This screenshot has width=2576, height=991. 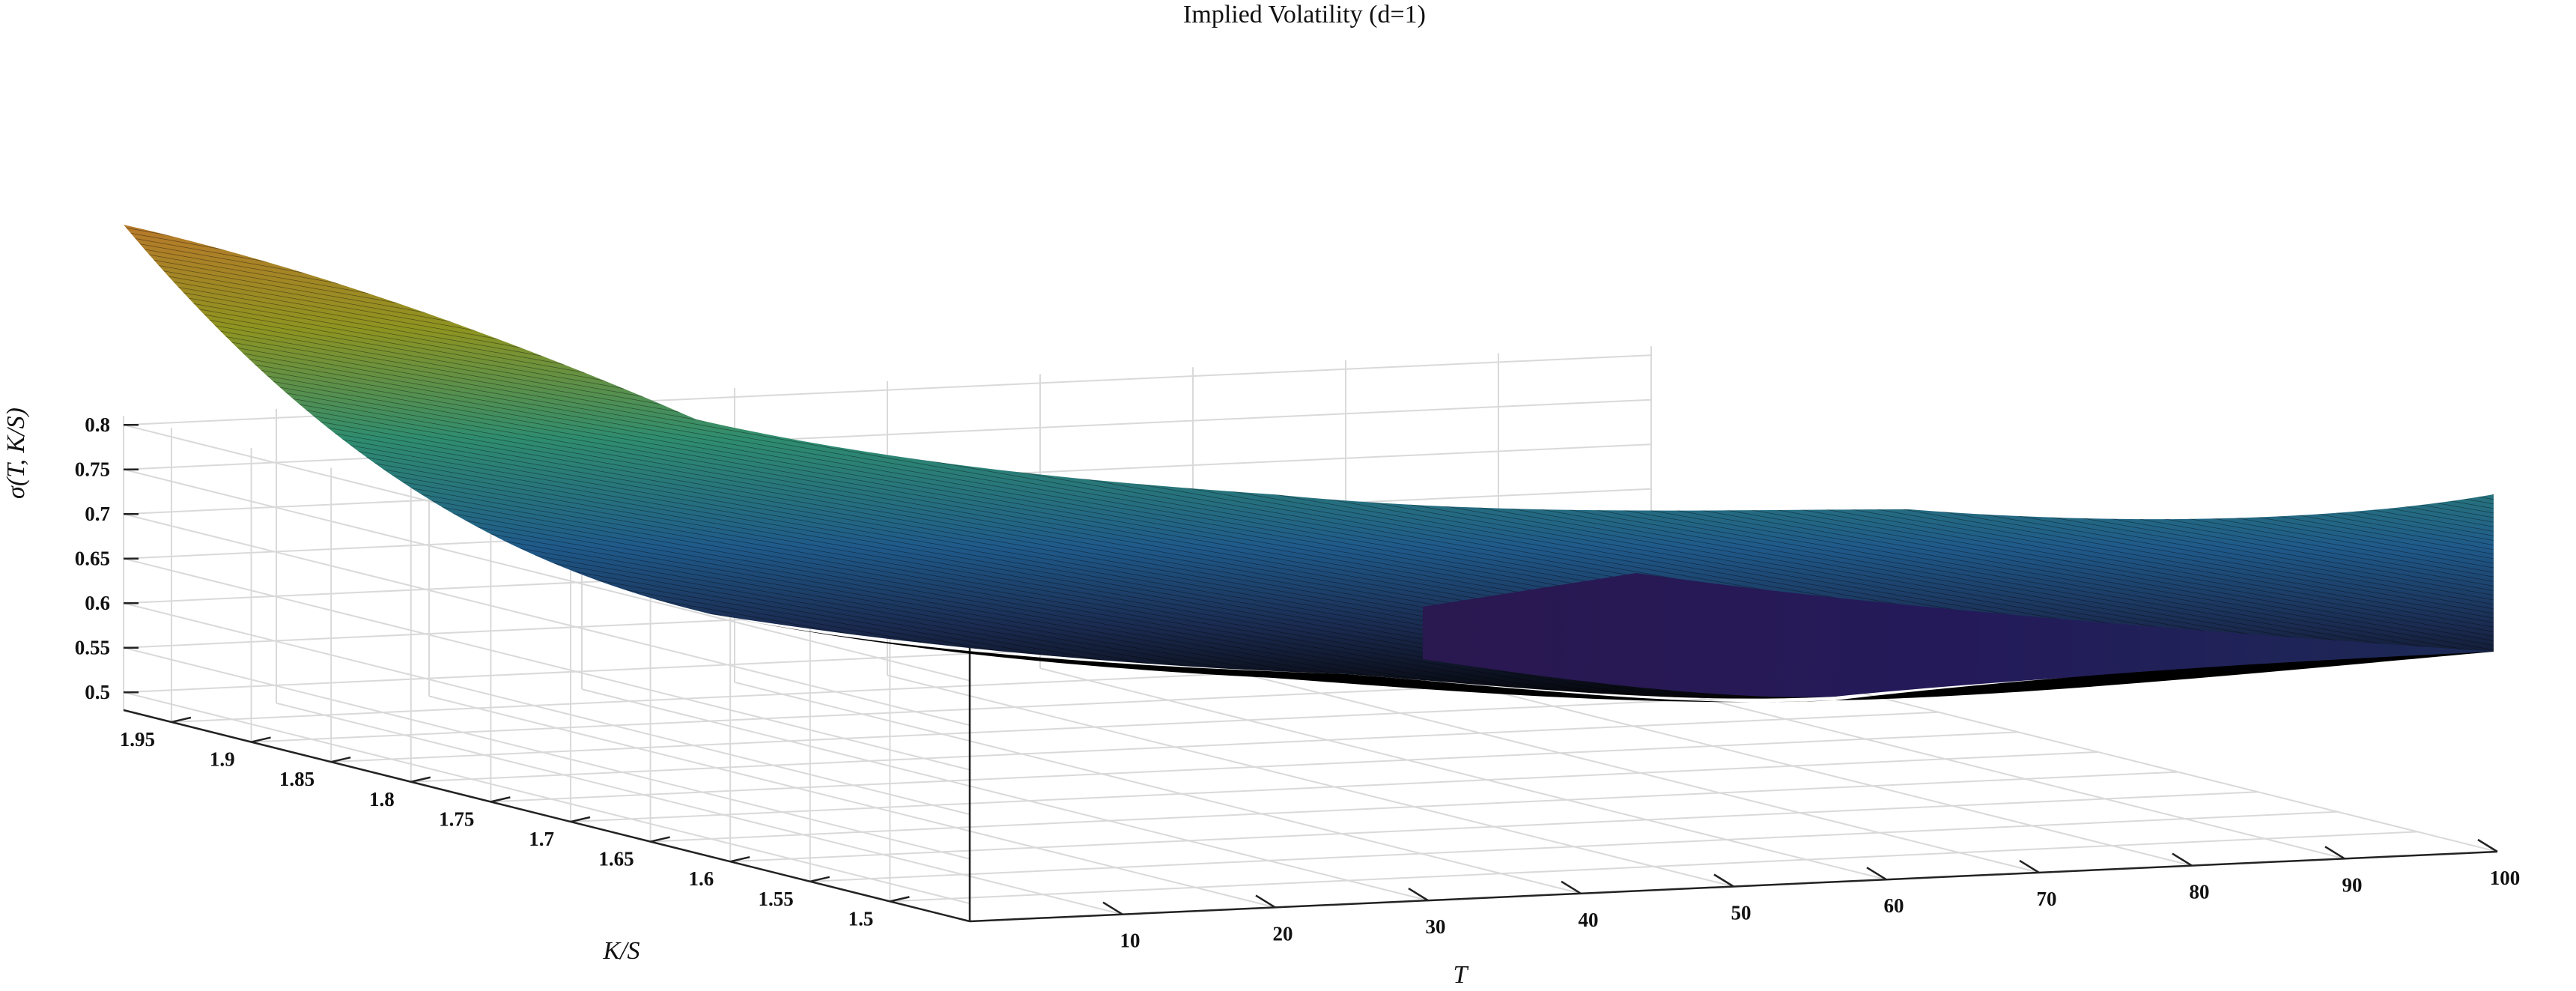 I want to click on t-tick-label-1: 20, so click(x=1283, y=933).